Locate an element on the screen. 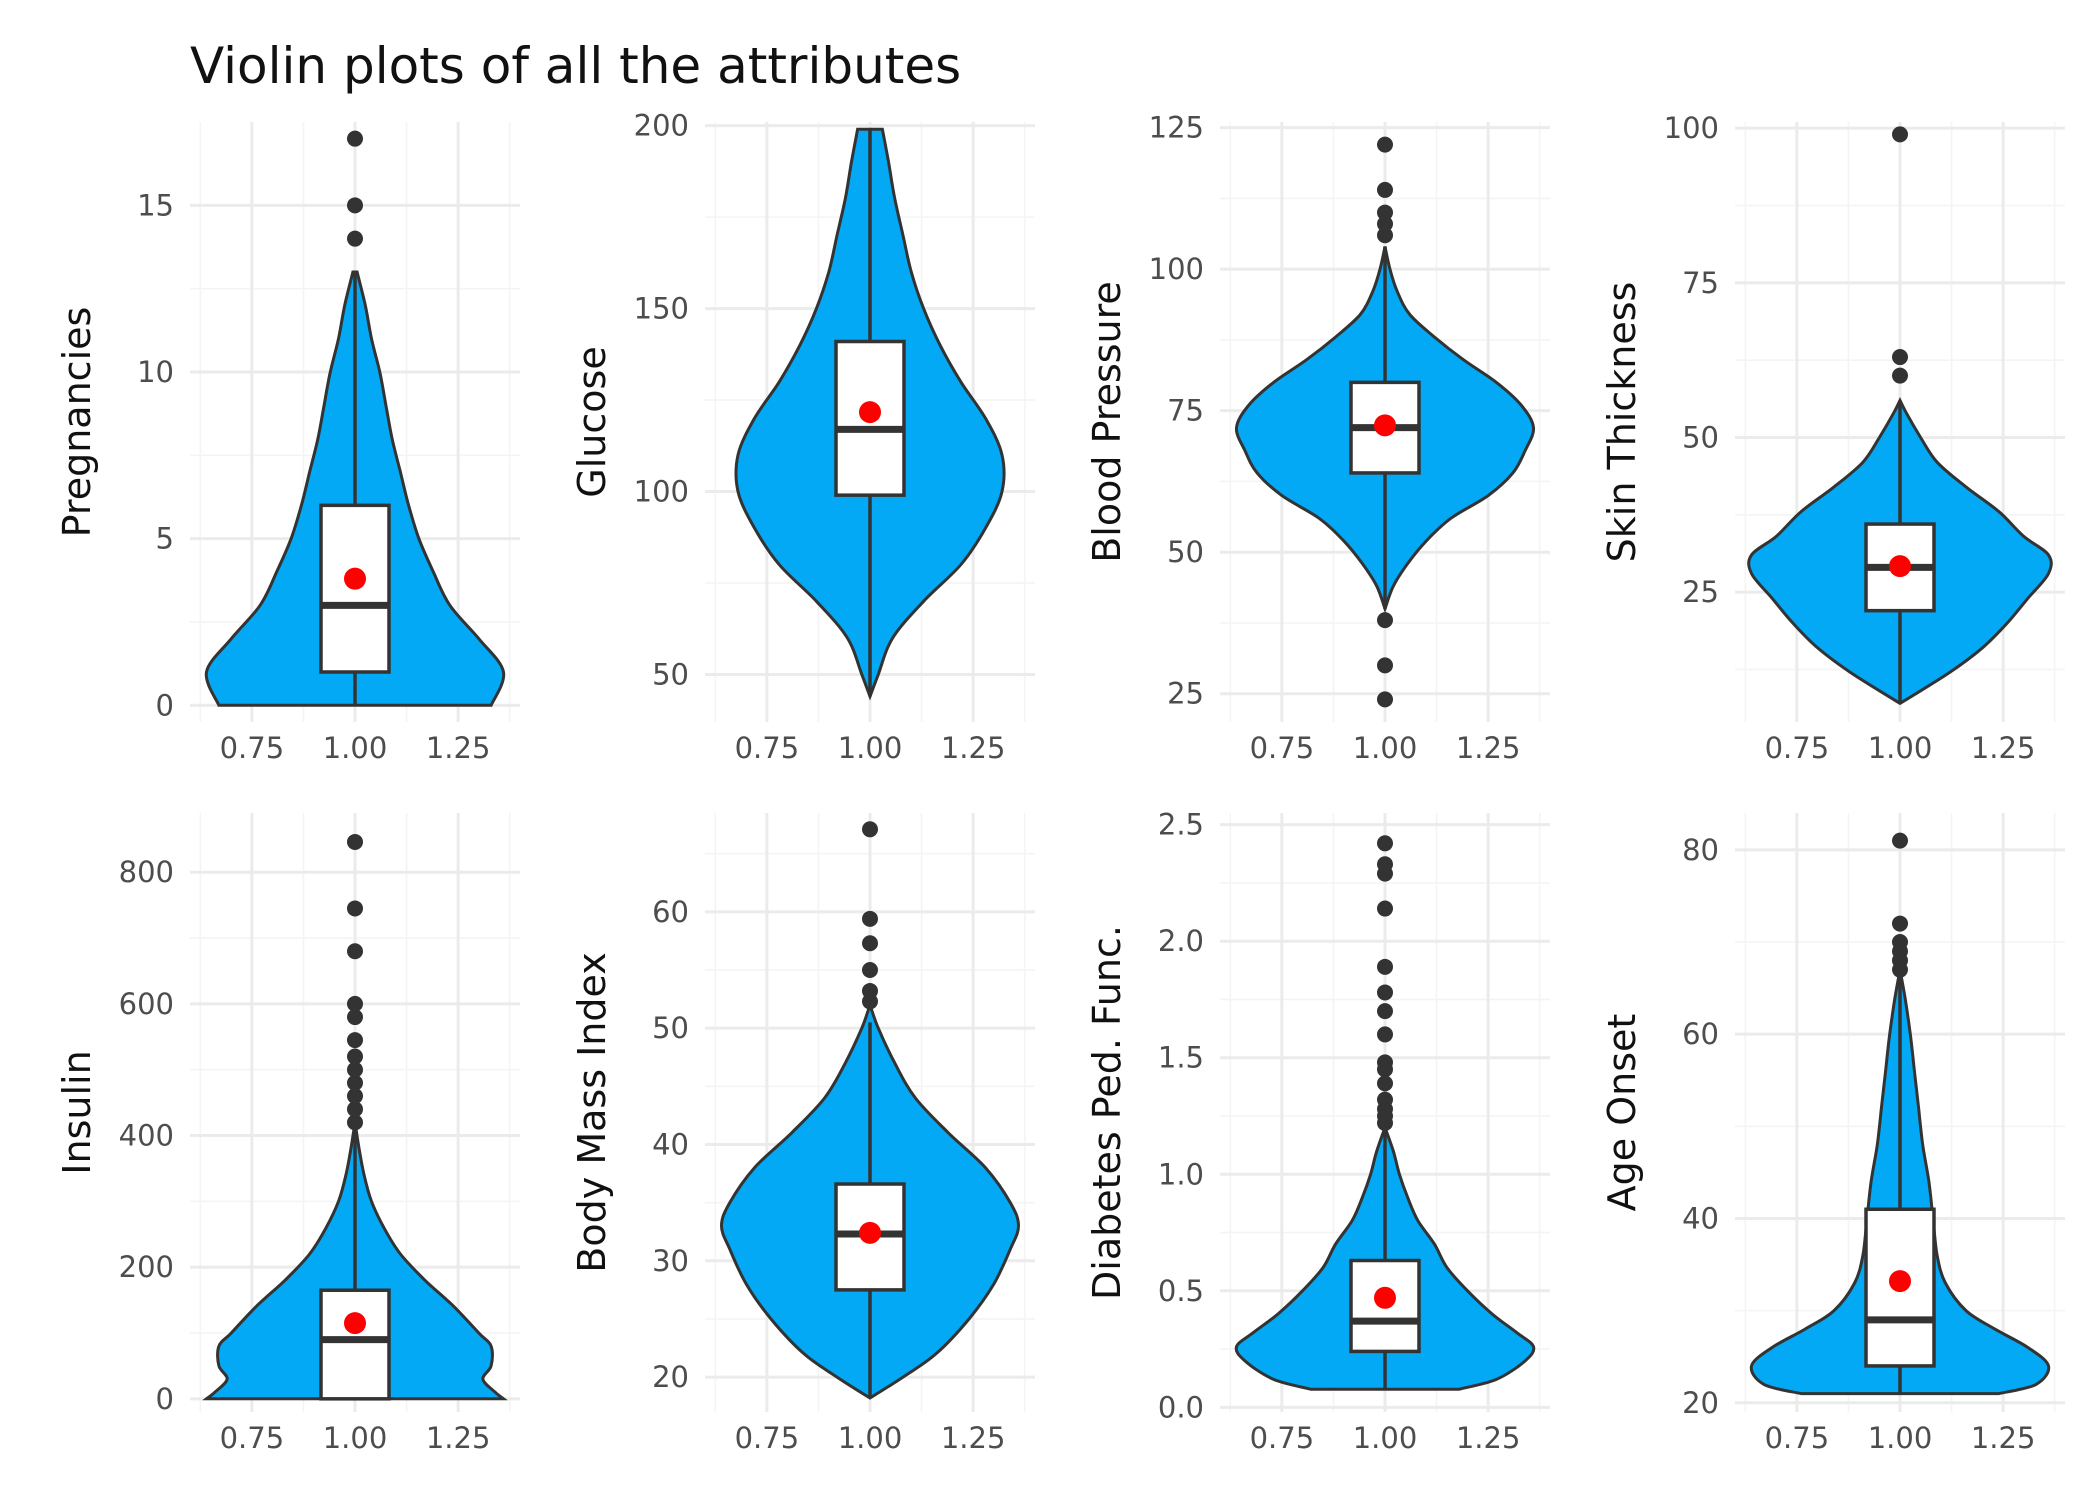  y-tick-label: 125 is located at coordinates (1176, 128).